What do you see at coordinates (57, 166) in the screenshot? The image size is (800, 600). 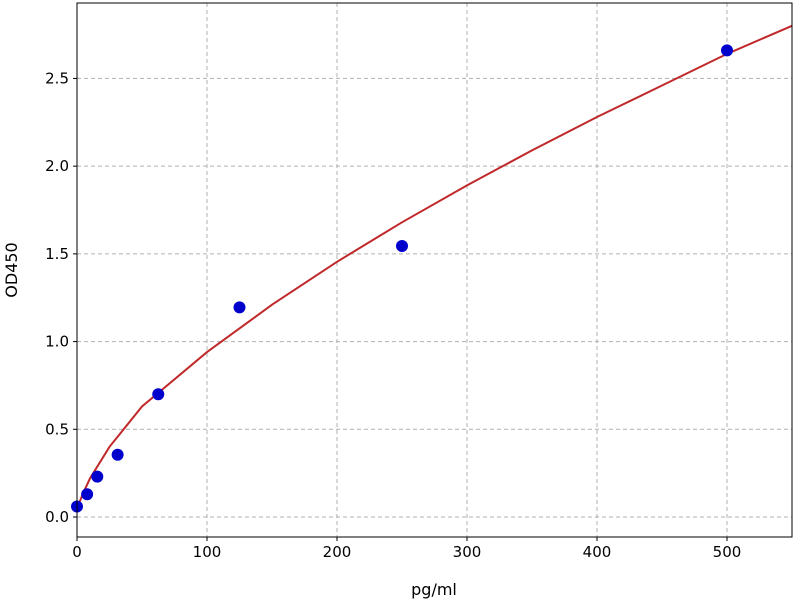 I see `y-tick-label: 2.0` at bounding box center [57, 166].